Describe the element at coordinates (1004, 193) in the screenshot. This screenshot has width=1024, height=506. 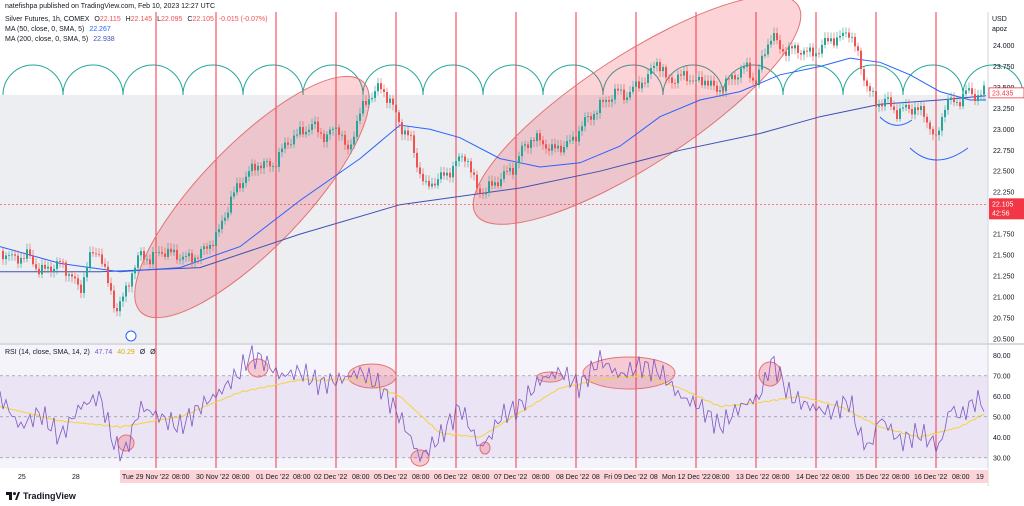
I see `price-tick-label: 22.250` at that location.